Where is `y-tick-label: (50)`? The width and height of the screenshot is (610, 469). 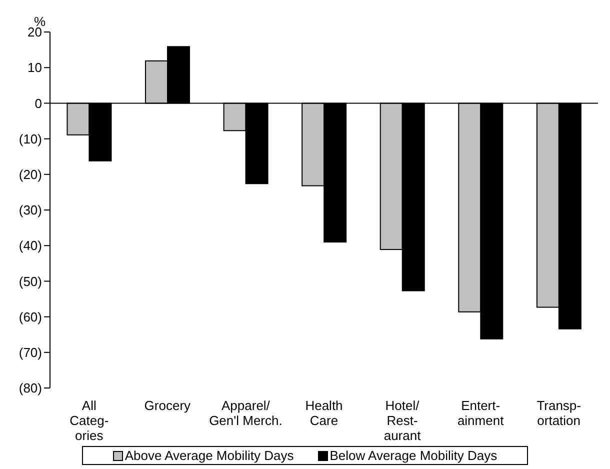
y-tick-label: (50) is located at coordinates (30, 281).